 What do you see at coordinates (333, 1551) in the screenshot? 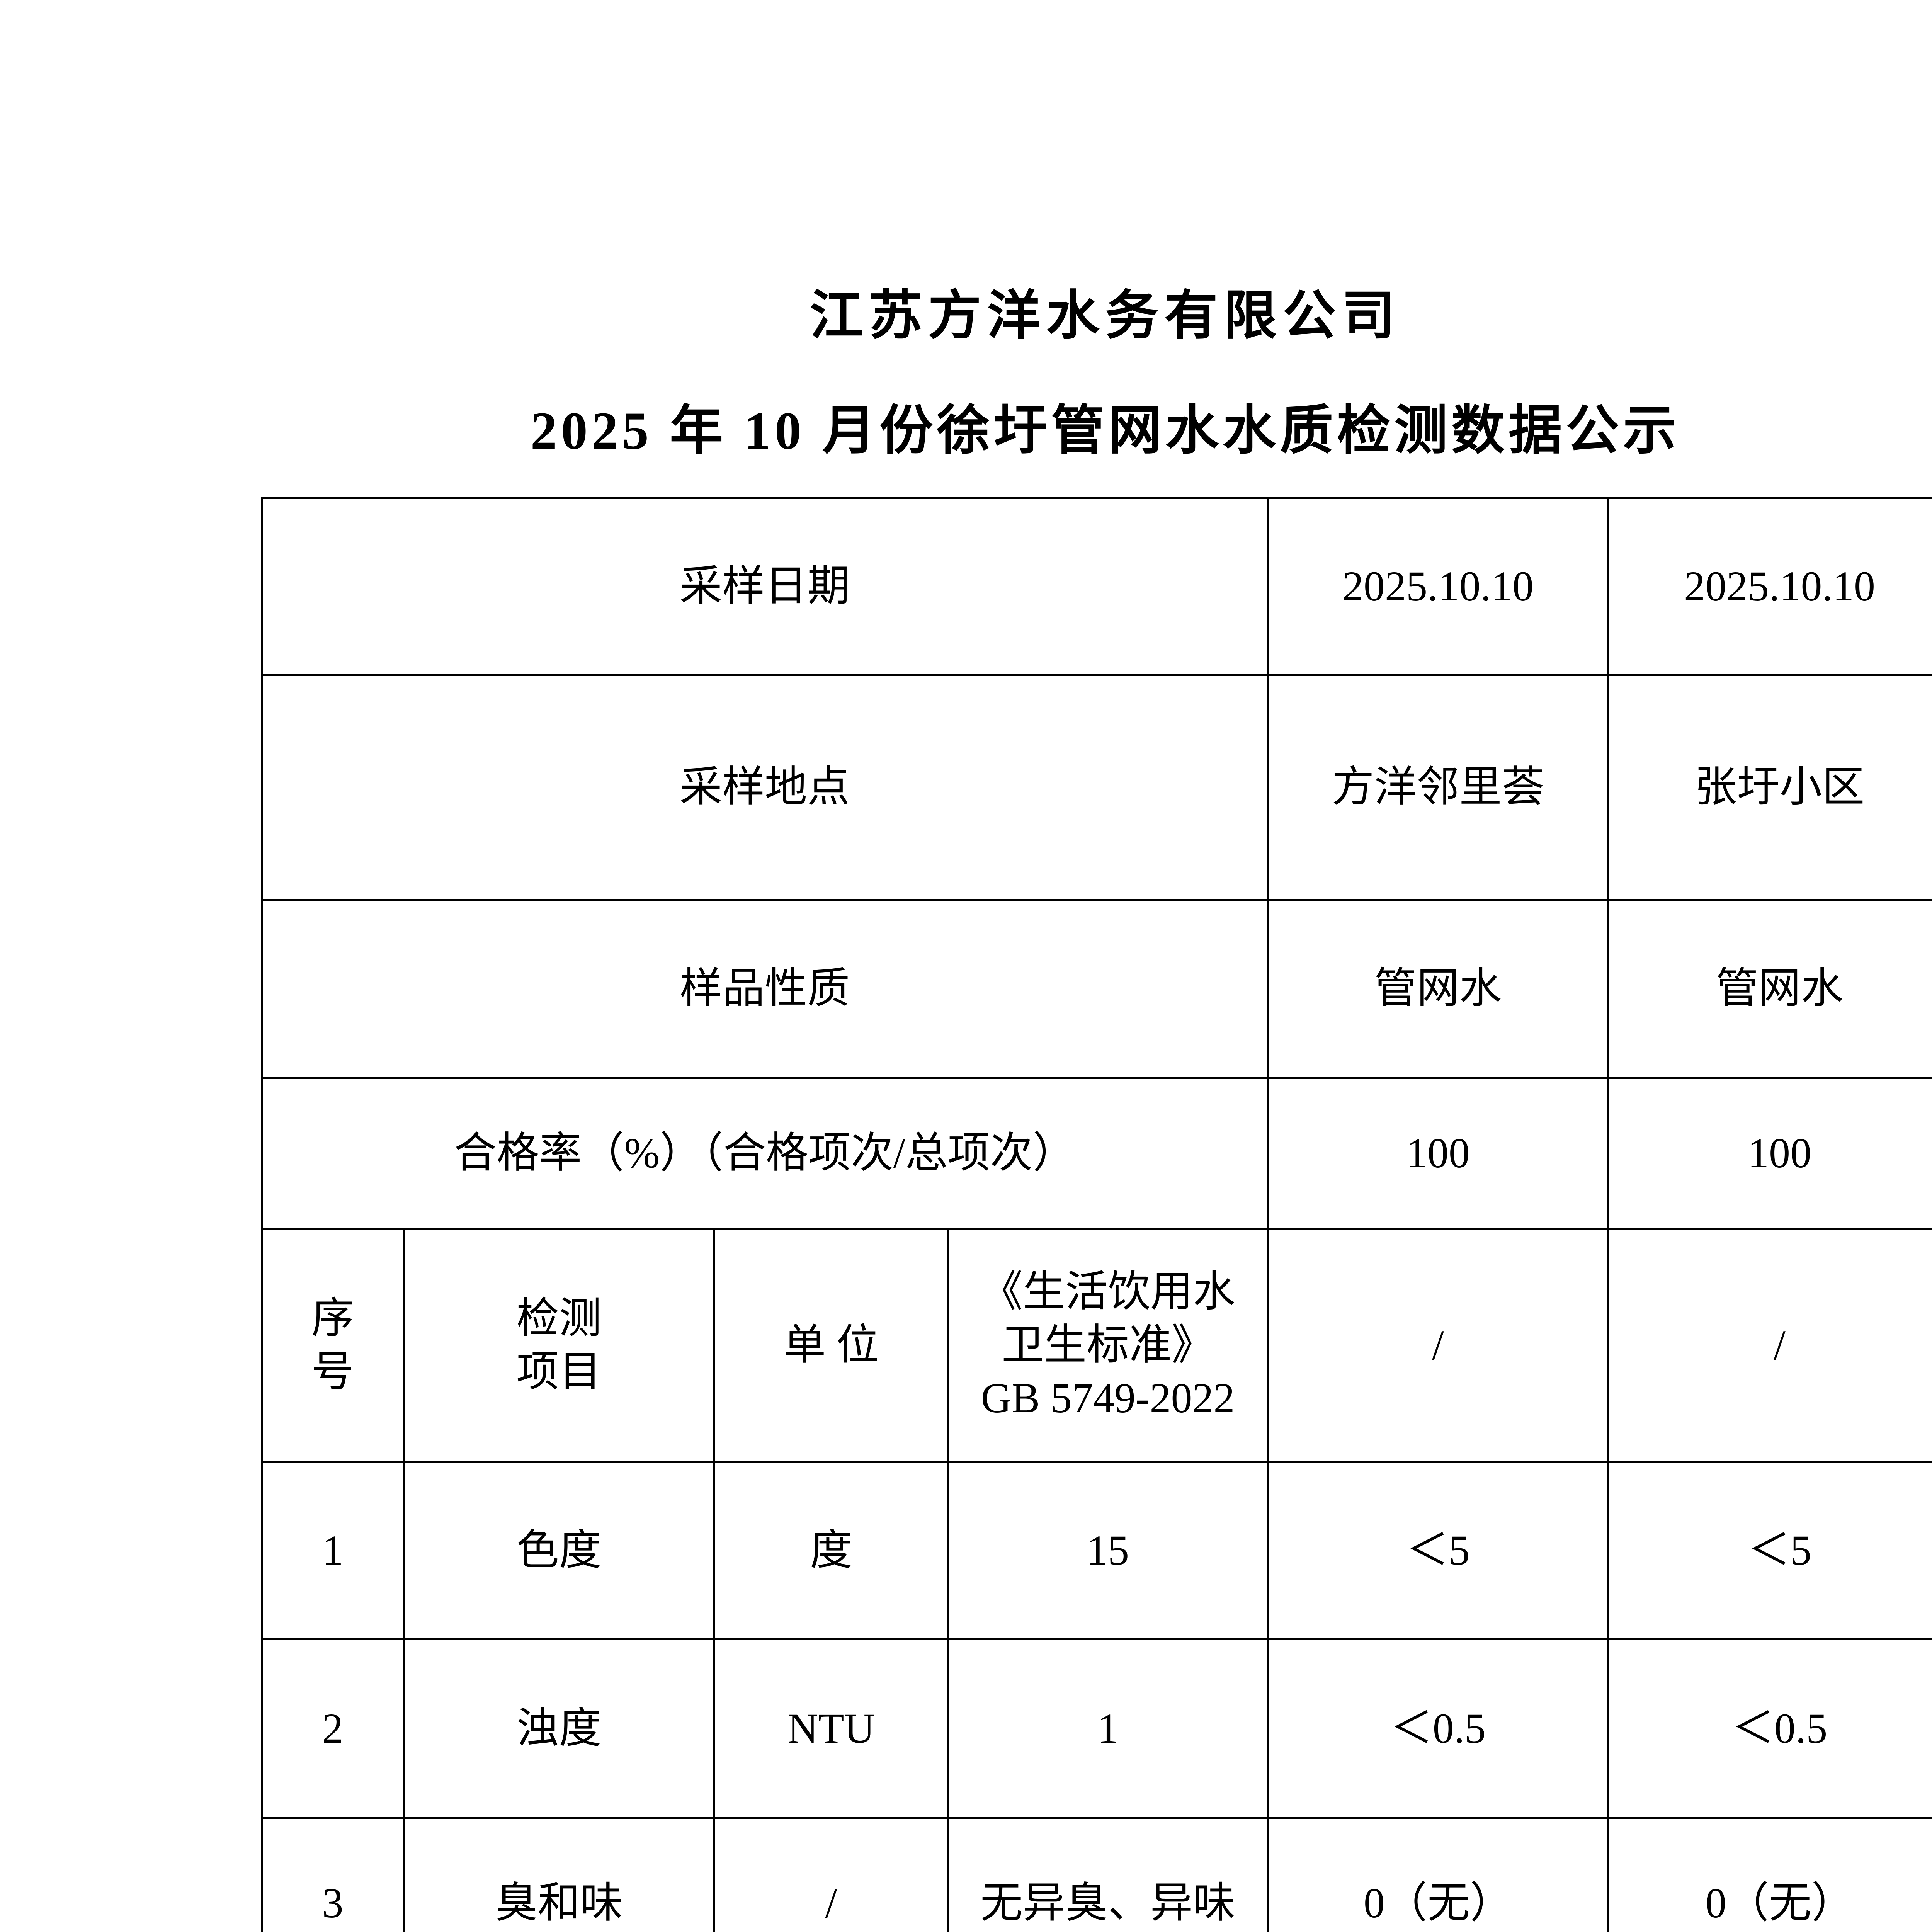
I see `row-seq: 1` at bounding box center [333, 1551].